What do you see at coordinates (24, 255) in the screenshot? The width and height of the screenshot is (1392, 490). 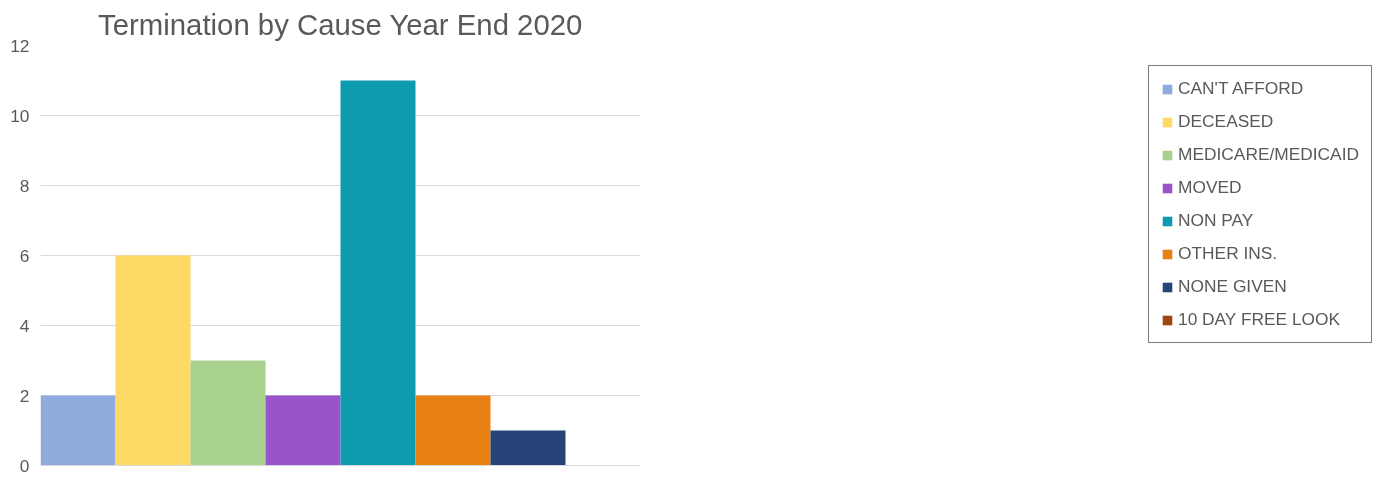 I see `y-tick-label: 6` at bounding box center [24, 255].